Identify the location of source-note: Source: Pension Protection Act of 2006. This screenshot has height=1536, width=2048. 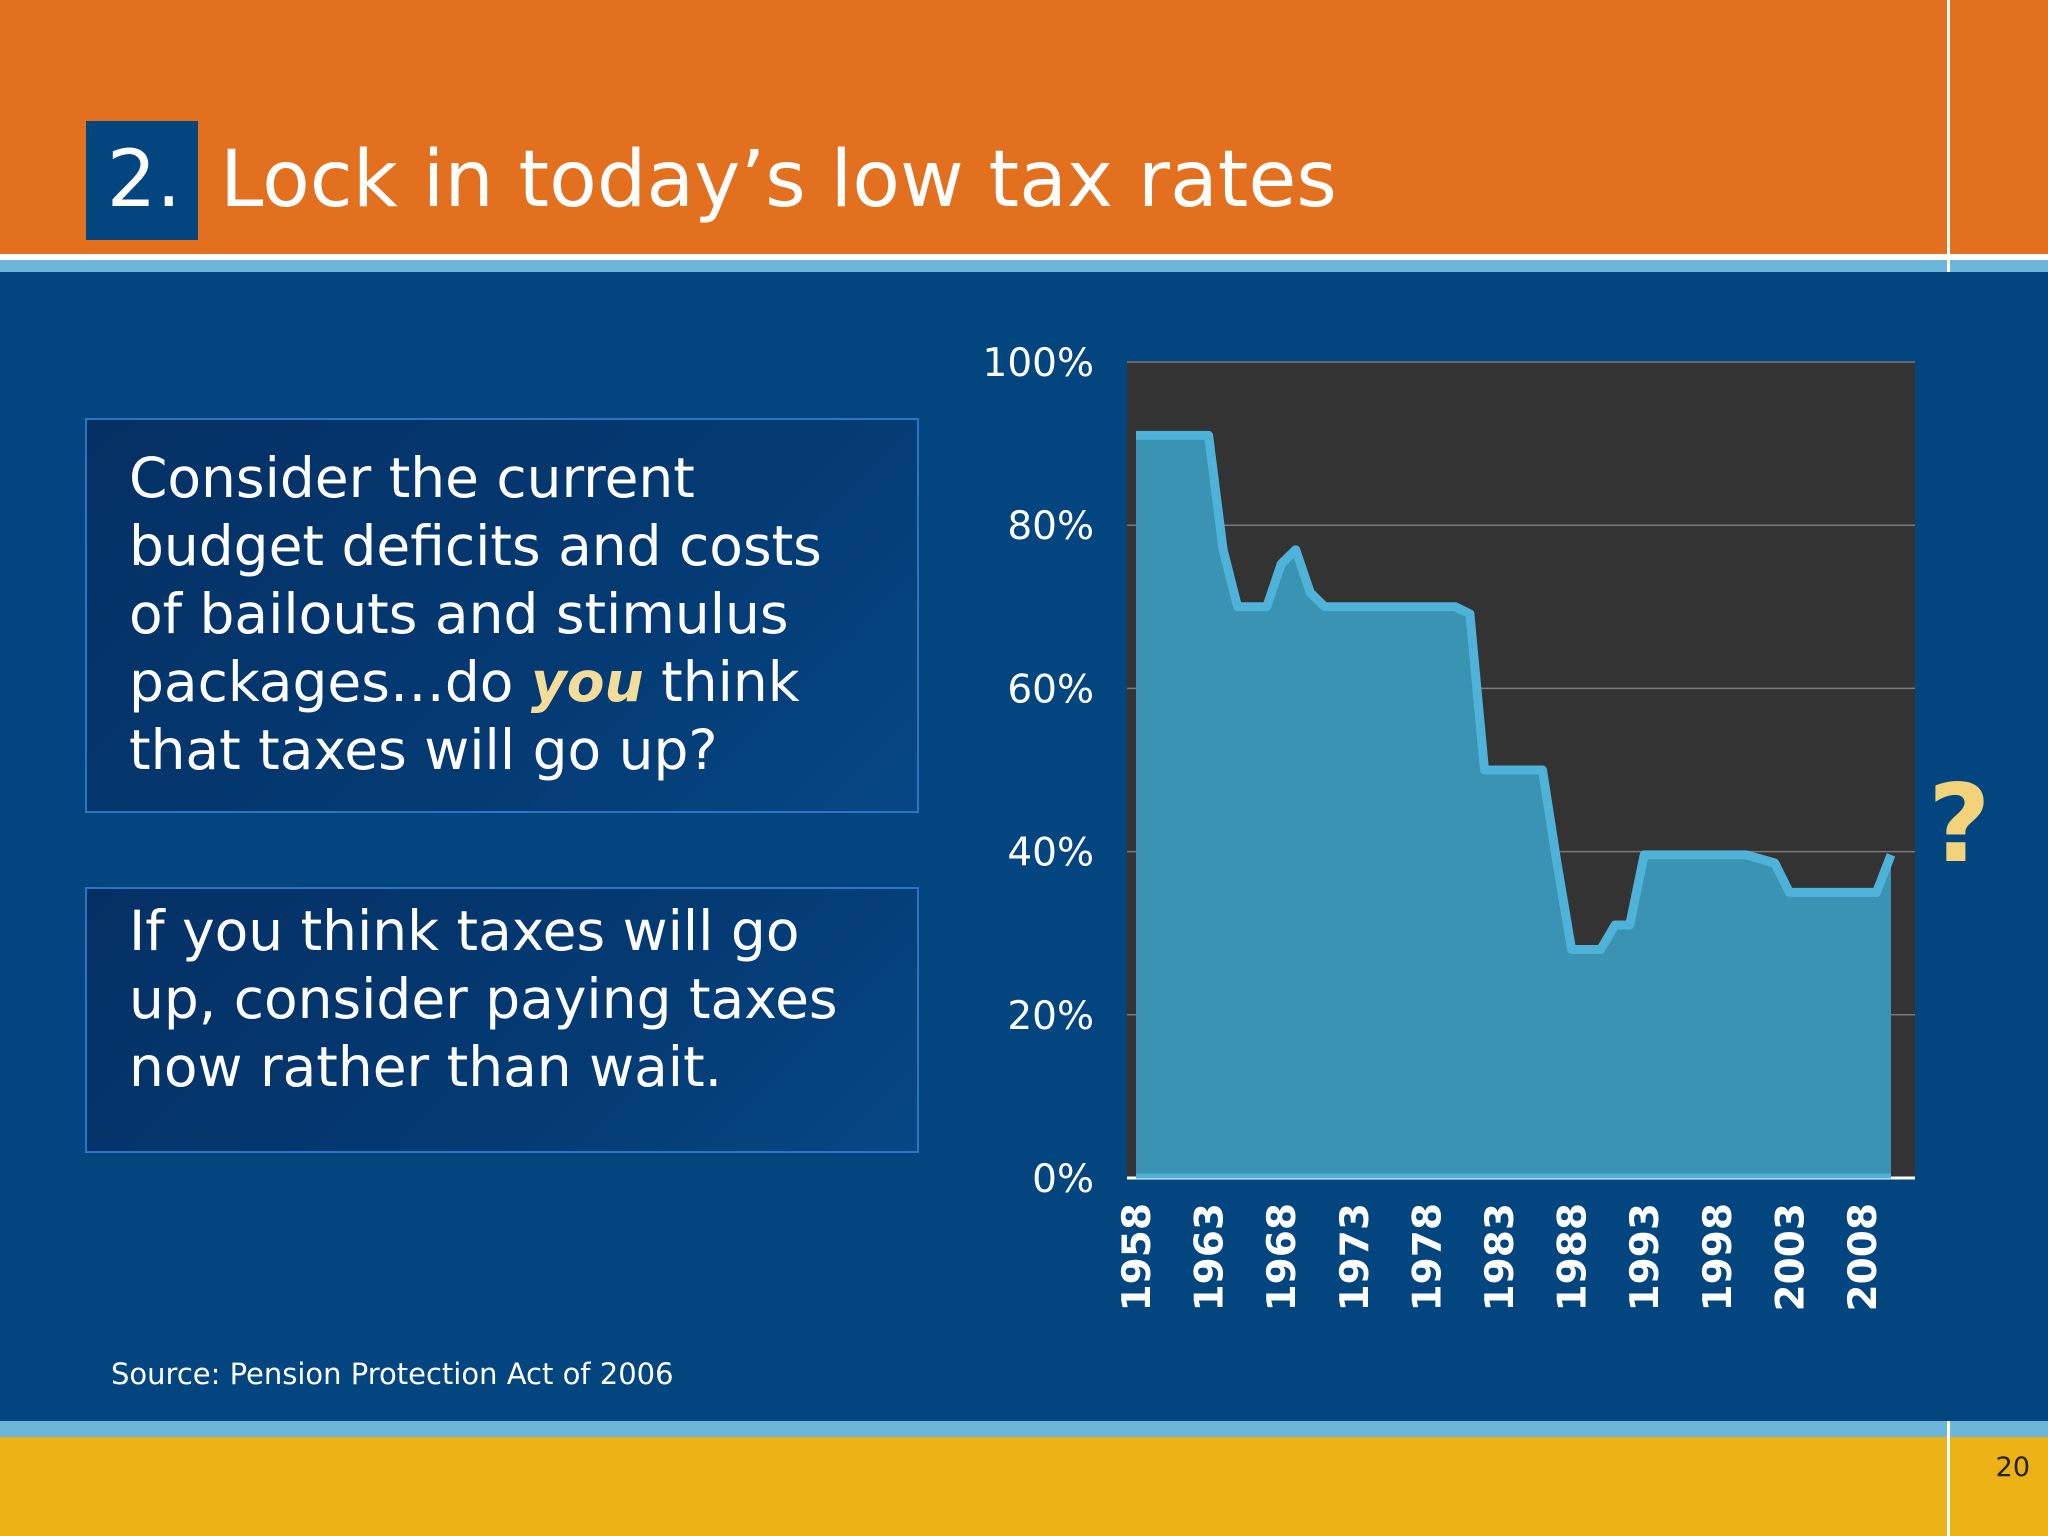
(392, 1374).